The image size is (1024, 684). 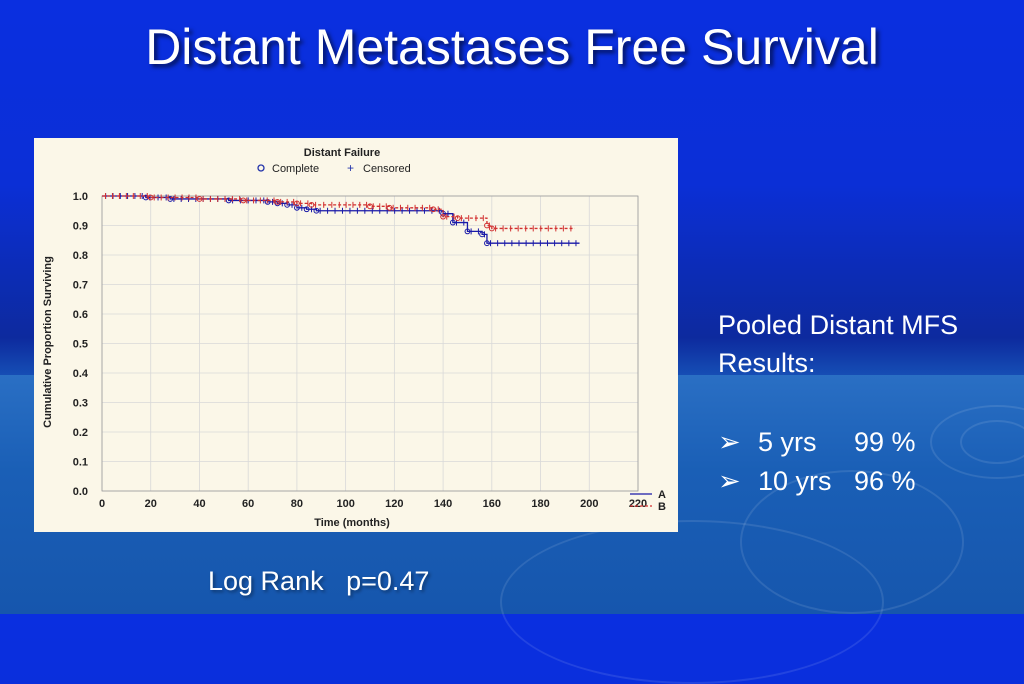 What do you see at coordinates (638, 504) in the screenshot?
I see `x-tick-label: 220` at bounding box center [638, 504].